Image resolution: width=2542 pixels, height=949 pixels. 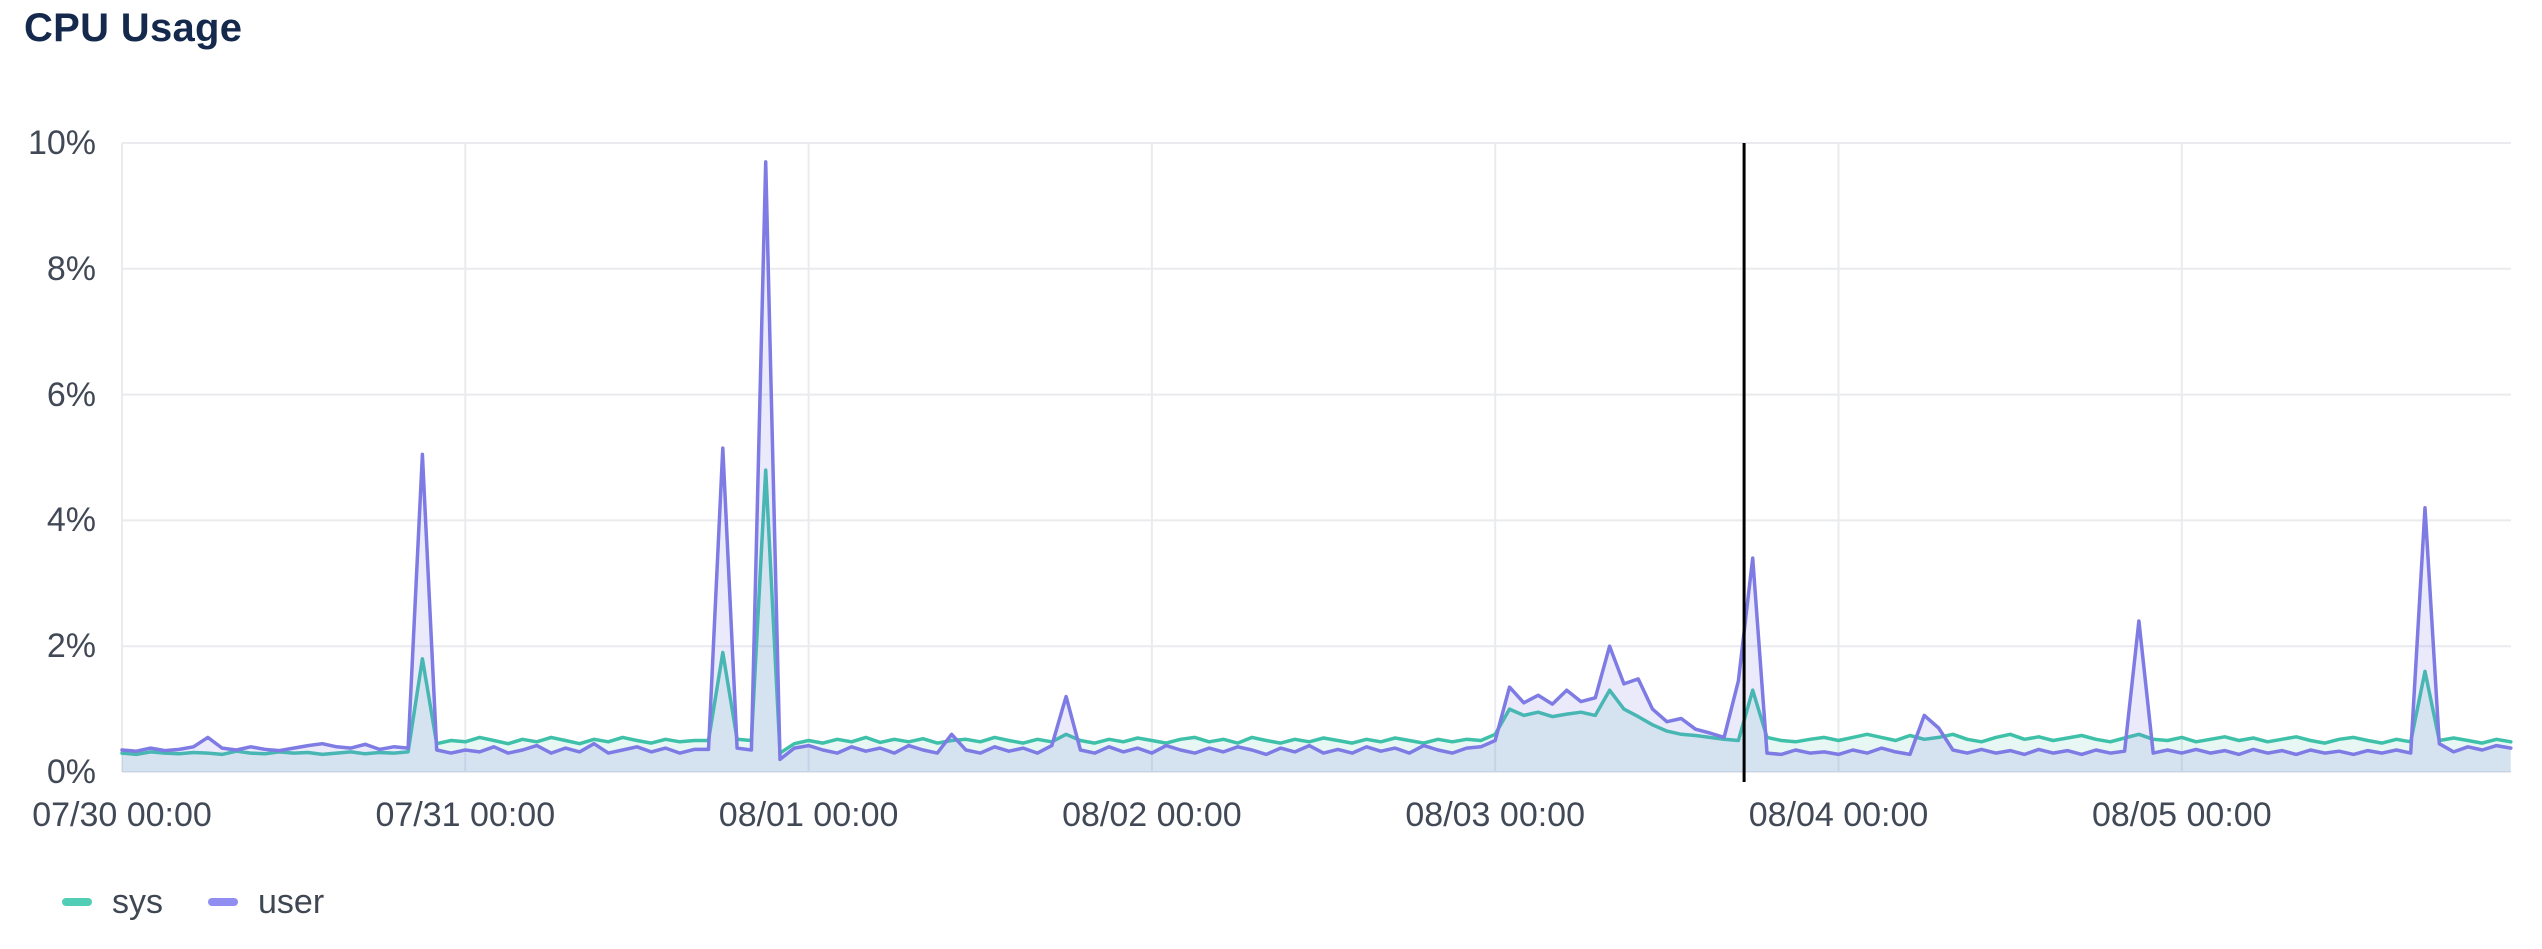 What do you see at coordinates (291, 902) in the screenshot?
I see `legend-label: user` at bounding box center [291, 902].